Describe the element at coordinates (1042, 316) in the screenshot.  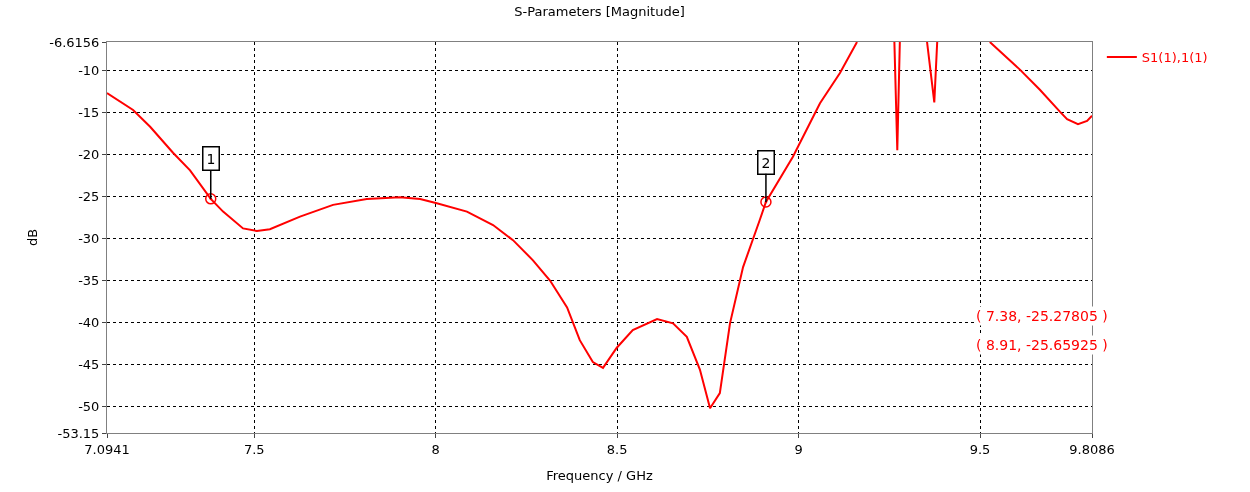
I see `annotation: ( 7.38, -25.27805 )` at that location.